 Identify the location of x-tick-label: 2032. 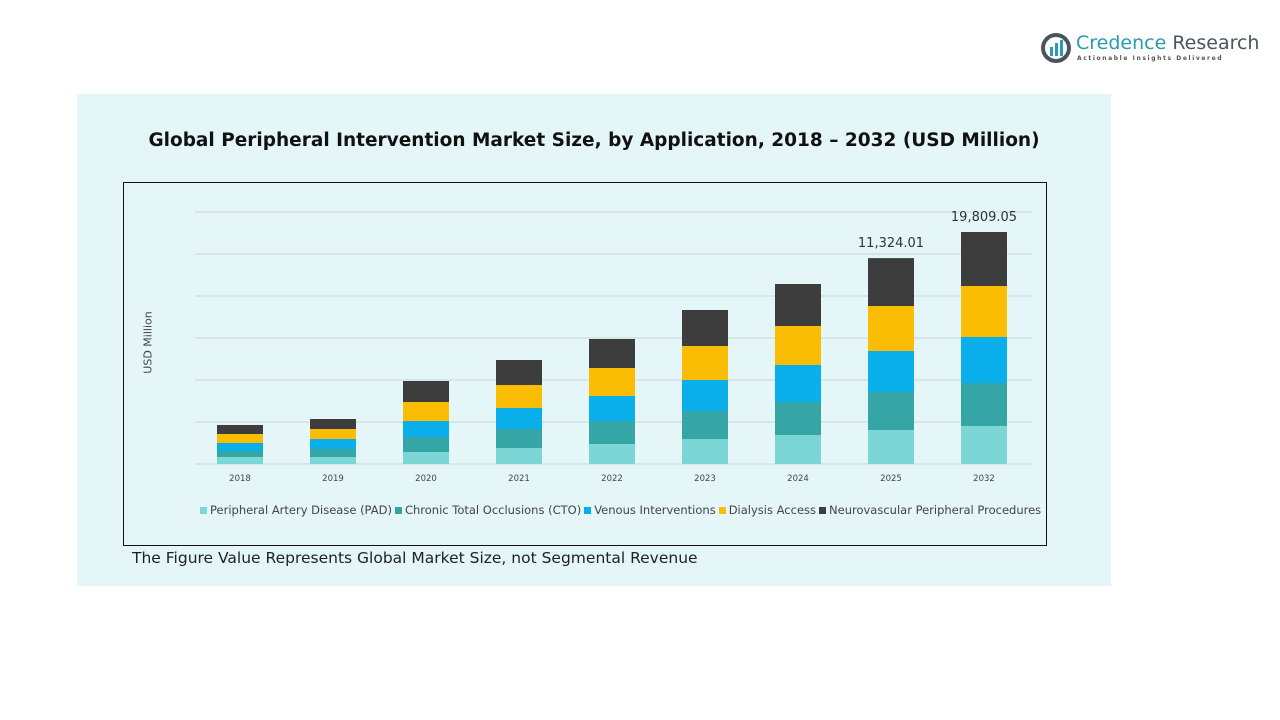
(984, 479).